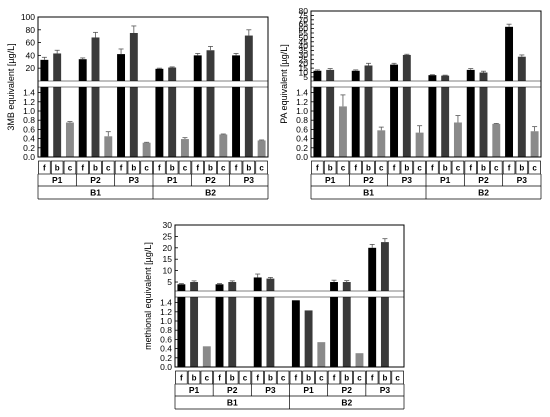 The height and width of the screenshot is (417, 550). I want to click on y-tick-label: 25, so click(168, 236).